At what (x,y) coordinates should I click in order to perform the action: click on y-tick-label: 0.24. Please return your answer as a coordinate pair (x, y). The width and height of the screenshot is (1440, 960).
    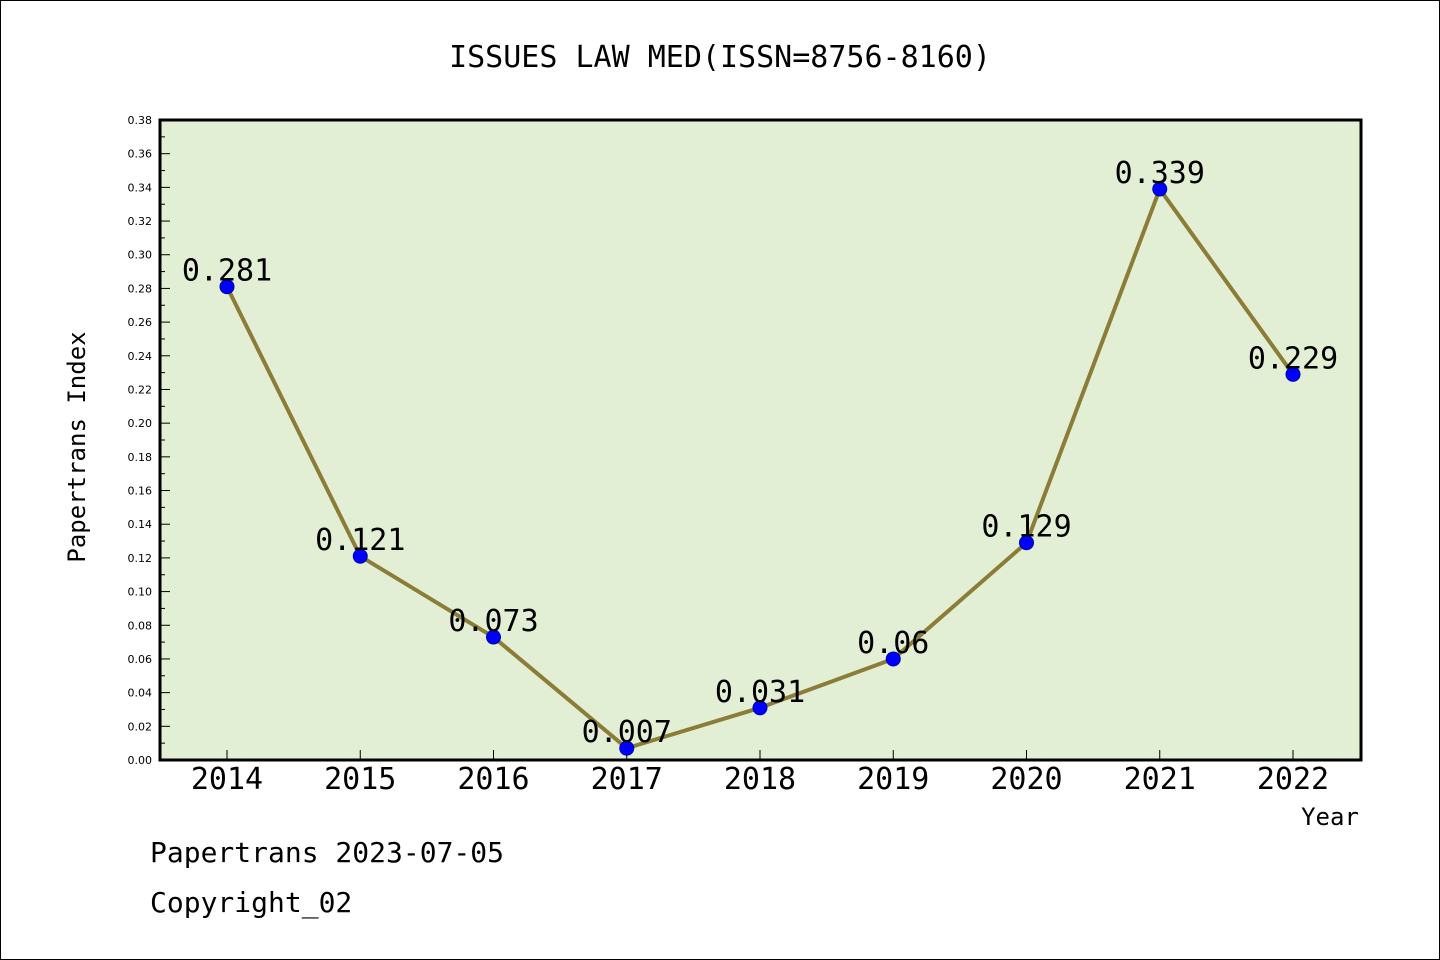
    Looking at the image, I should click on (140, 356).